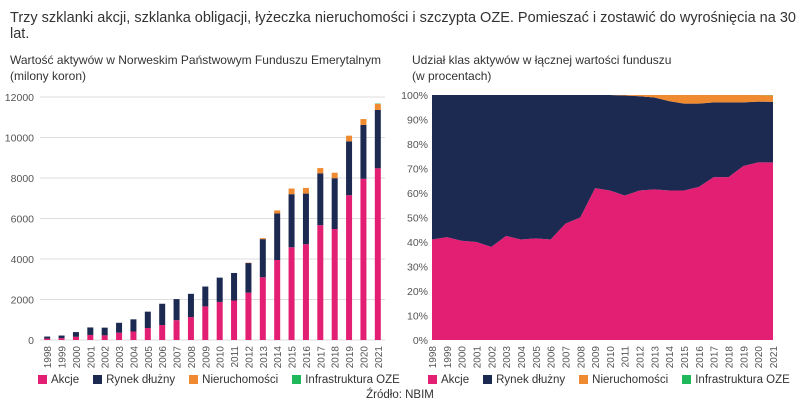 The image size is (800, 414). What do you see at coordinates (630, 380) in the screenshot?
I see `legend-label: Nieruchomości` at bounding box center [630, 380].